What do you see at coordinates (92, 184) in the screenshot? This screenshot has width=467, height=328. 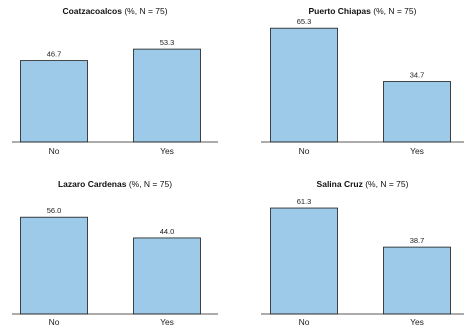 I see `panel-title-name: Lazaro Cardenas` at bounding box center [92, 184].